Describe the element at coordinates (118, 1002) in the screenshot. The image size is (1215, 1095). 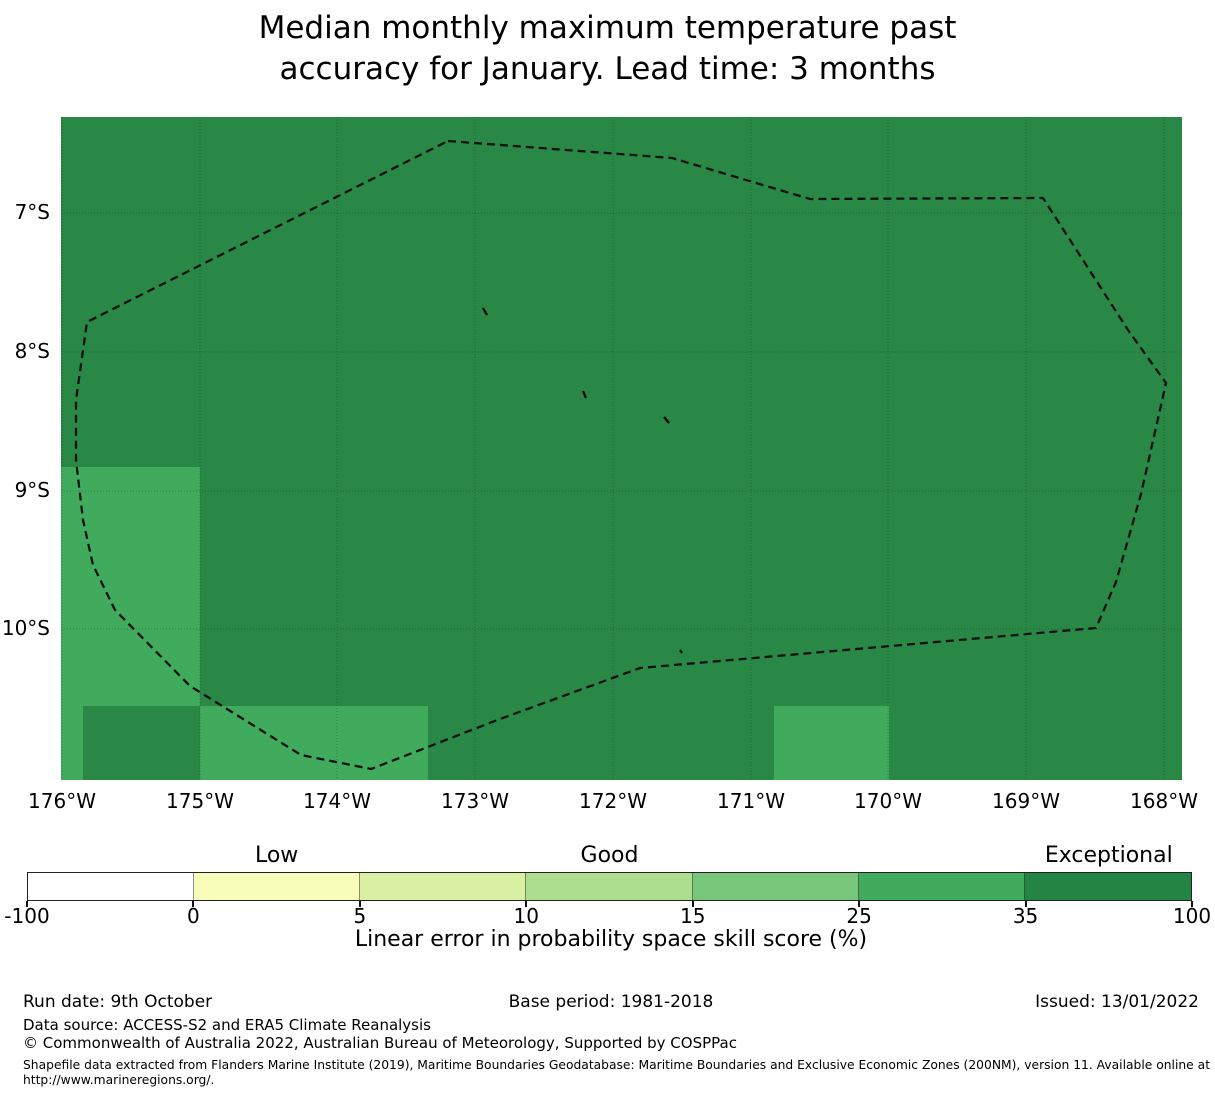
I see `footer-run-date: Run date: 9th October` at that location.